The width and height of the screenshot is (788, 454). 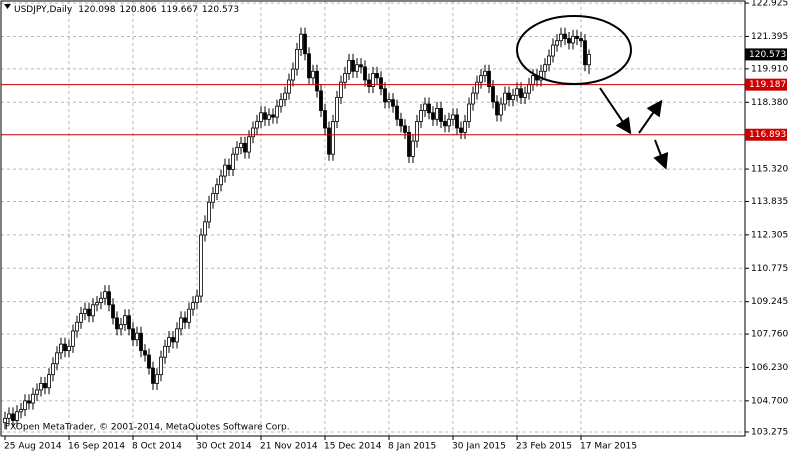 I want to click on last-close: 120.573, so click(x=220, y=10).